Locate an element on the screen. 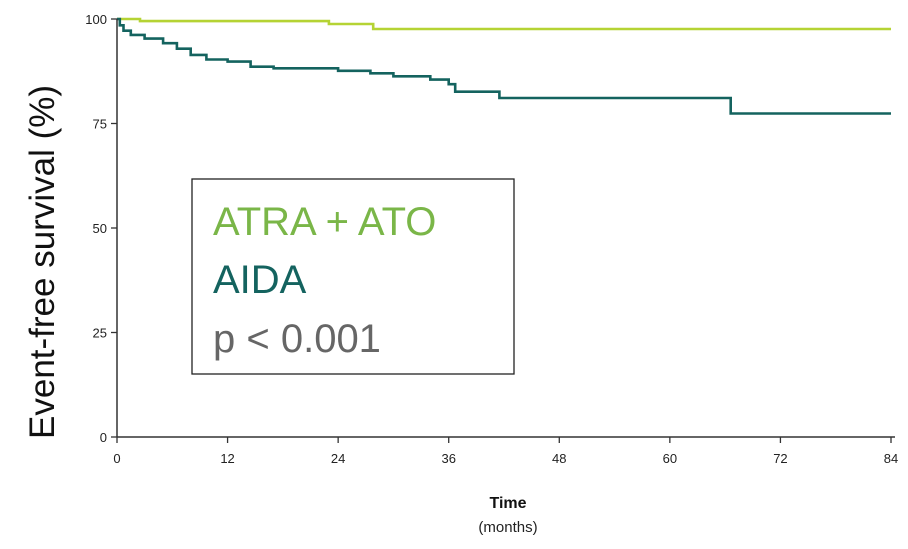 The image size is (908, 549). y-tick-label: 50 is located at coordinates (100, 228).